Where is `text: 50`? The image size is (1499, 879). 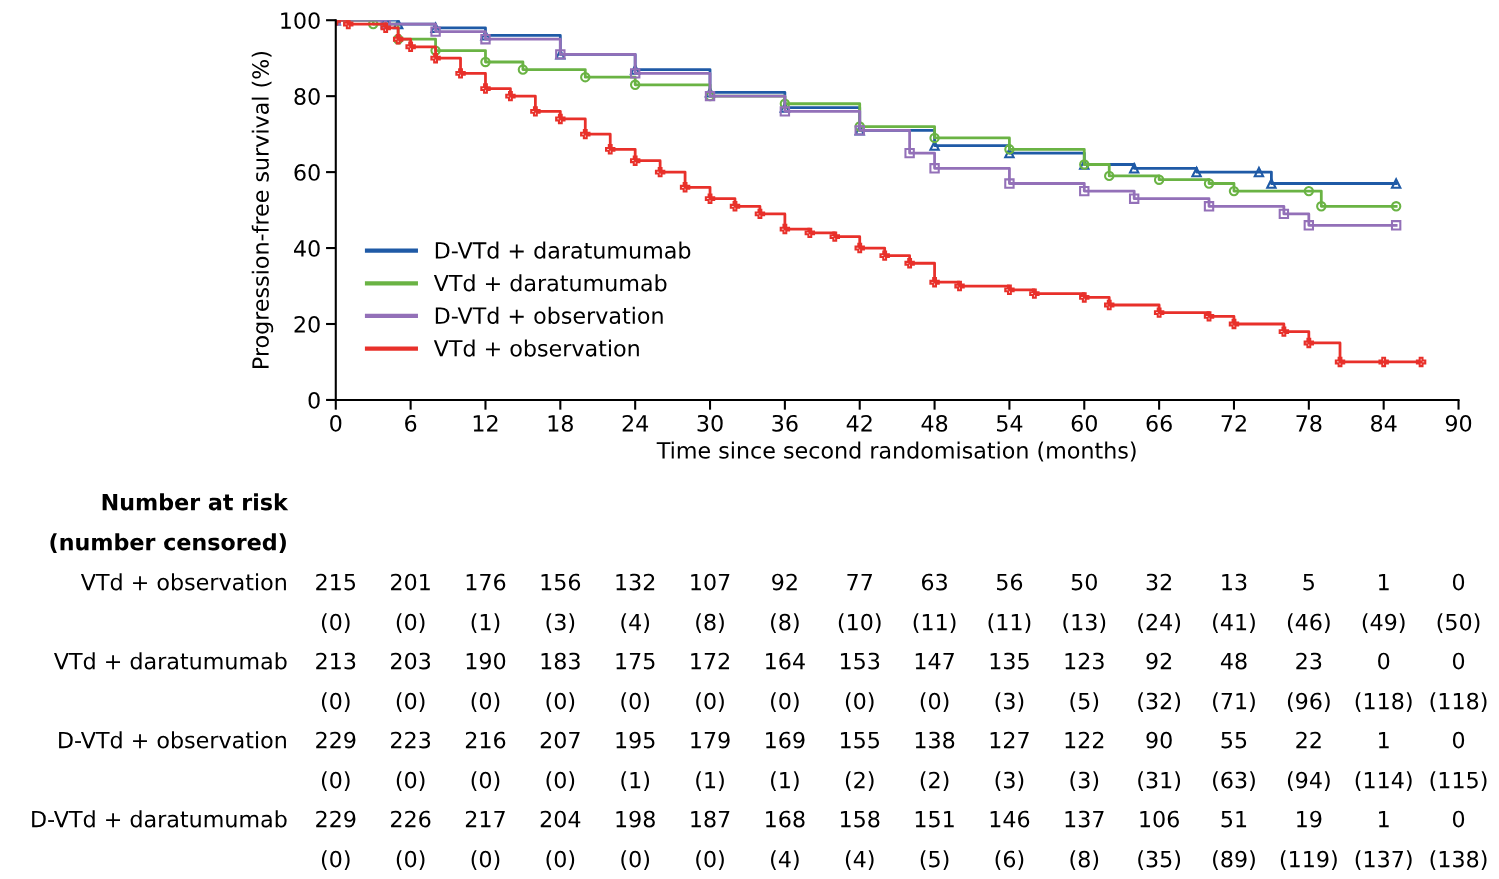 text: 50 is located at coordinates (1084, 582).